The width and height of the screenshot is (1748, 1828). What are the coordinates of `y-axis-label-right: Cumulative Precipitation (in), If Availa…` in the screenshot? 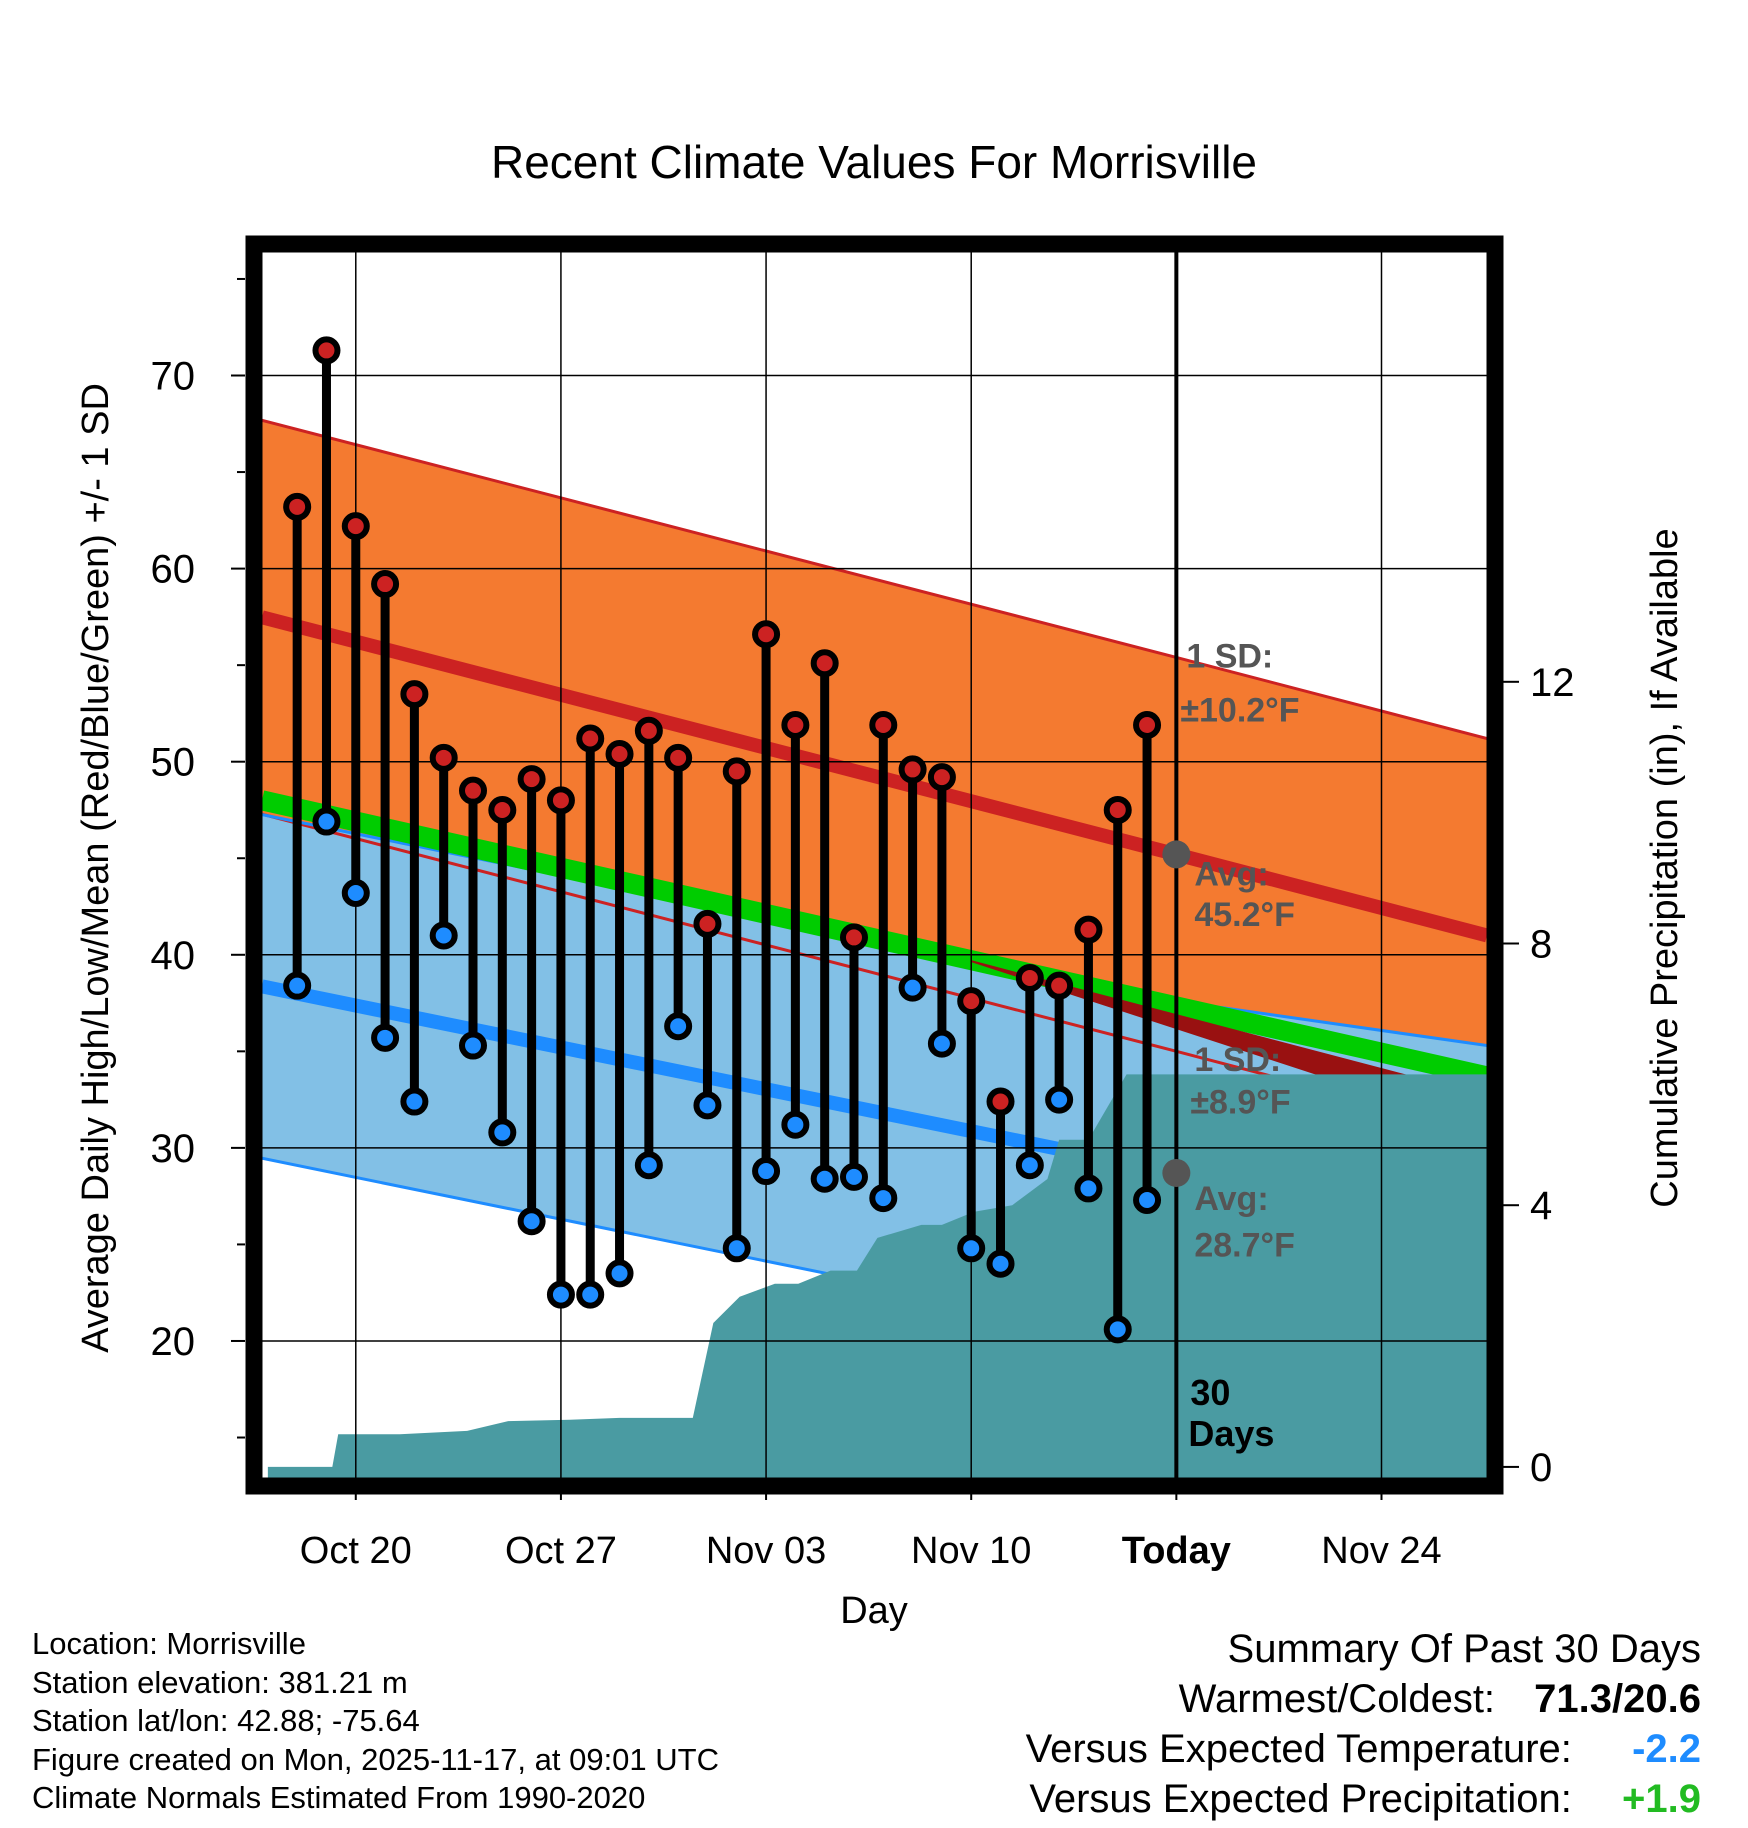 It's located at (1665, 867).